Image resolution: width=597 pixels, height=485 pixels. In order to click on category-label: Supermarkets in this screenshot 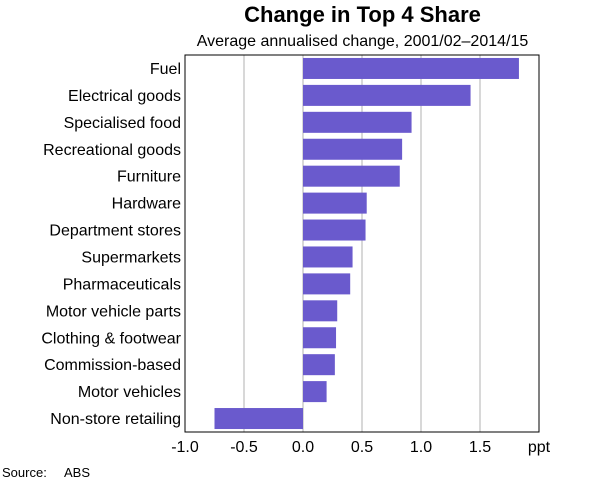, I will do `click(131, 257)`.